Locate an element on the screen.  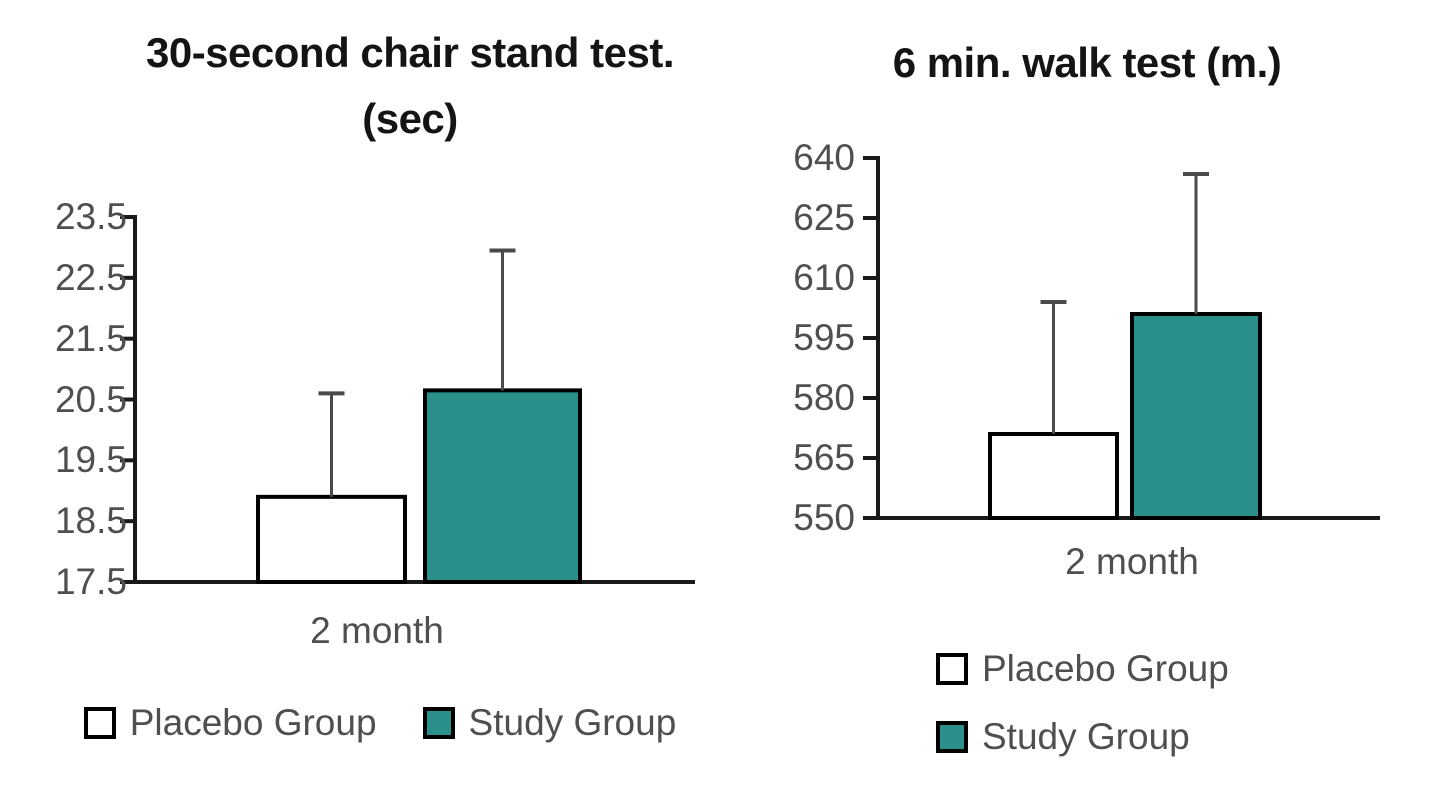
chart1-title-line1: 30-second chair stand test. is located at coordinates (410, 52).